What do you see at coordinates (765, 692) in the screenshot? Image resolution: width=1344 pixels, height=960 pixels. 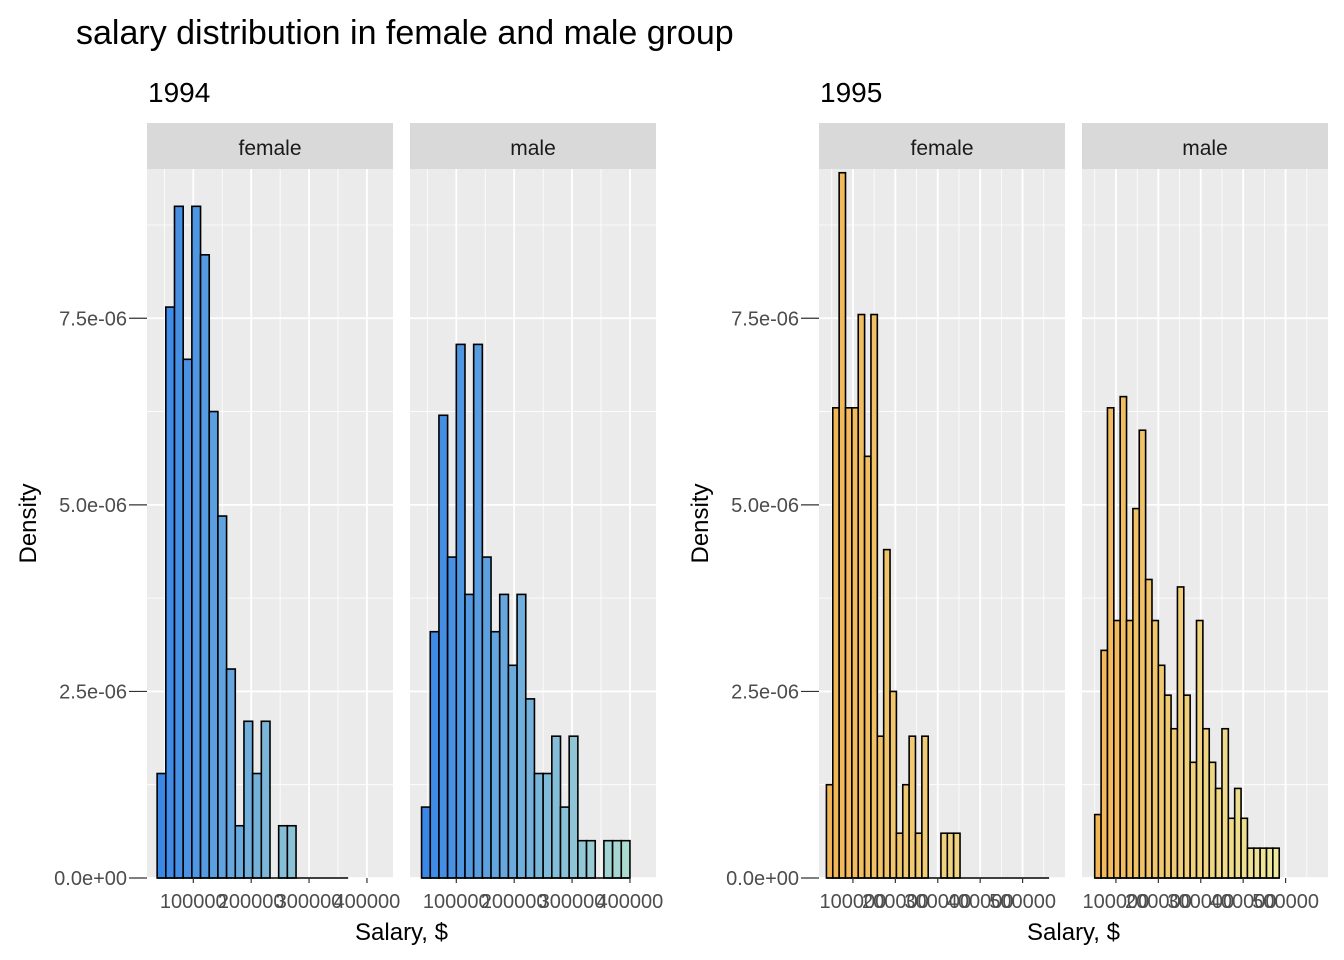 I see `y-tick-label: 2.5e-06` at bounding box center [765, 692].